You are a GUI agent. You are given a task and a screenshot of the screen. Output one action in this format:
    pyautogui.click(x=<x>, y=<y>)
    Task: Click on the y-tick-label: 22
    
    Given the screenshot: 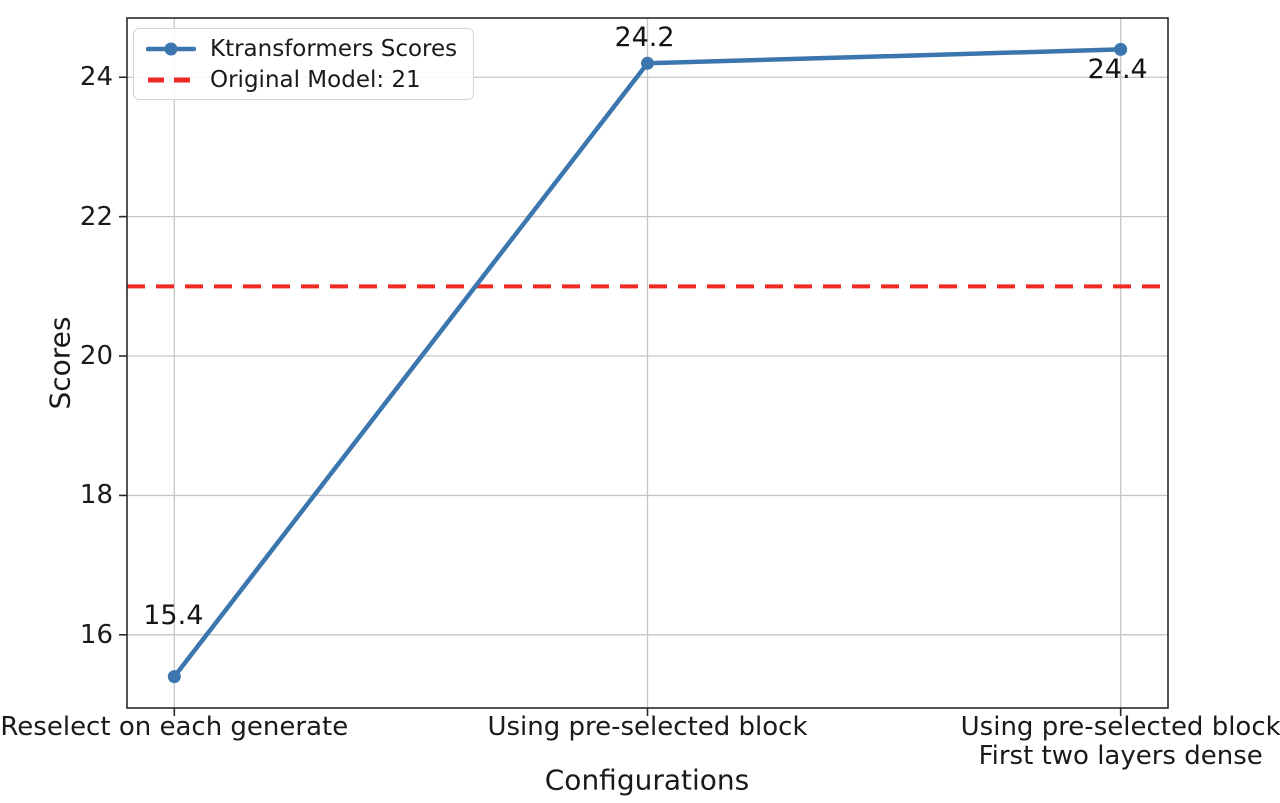 What is the action you would take?
    pyautogui.click(x=96, y=216)
    